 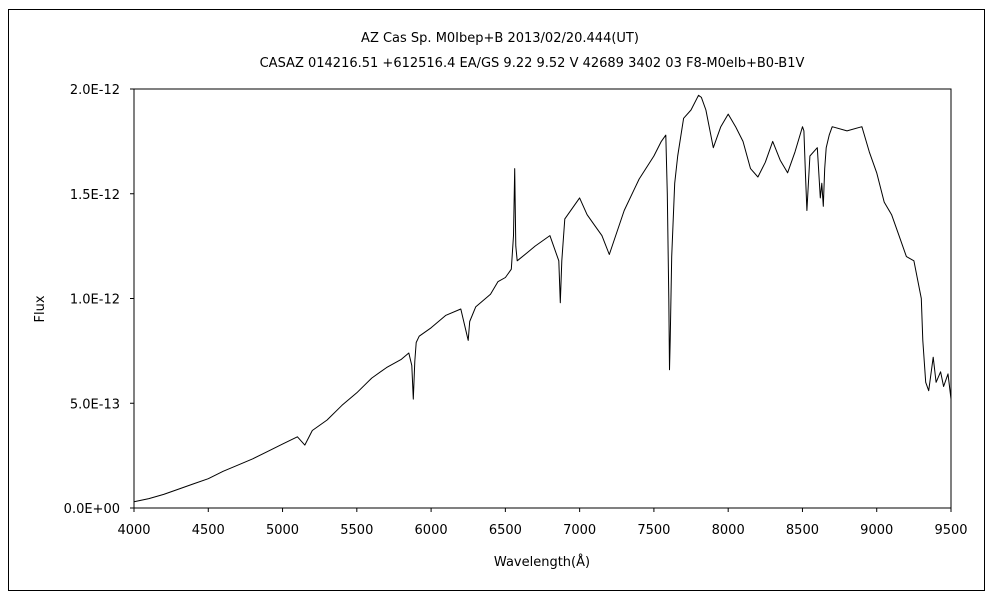 What do you see at coordinates (282, 530) in the screenshot?
I see `x-tick-label: 5000` at bounding box center [282, 530].